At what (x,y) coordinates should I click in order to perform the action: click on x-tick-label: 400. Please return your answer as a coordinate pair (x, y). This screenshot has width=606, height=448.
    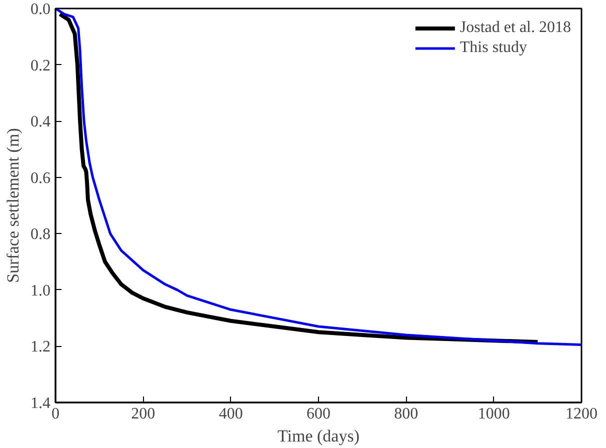
    Looking at the image, I should click on (230, 414).